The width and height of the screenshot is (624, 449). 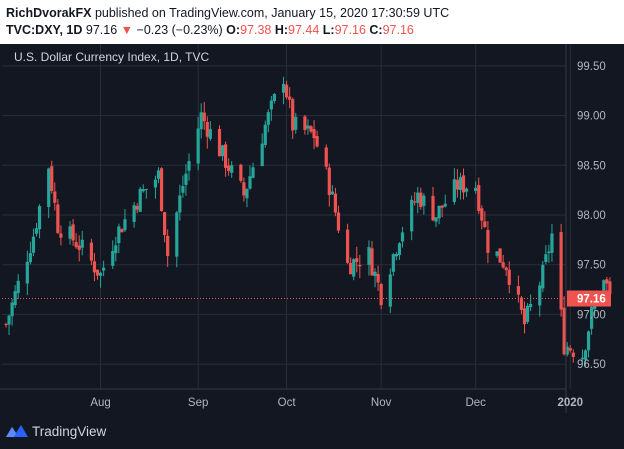 I want to click on author-name: RichDvorakFX, so click(x=49, y=13).